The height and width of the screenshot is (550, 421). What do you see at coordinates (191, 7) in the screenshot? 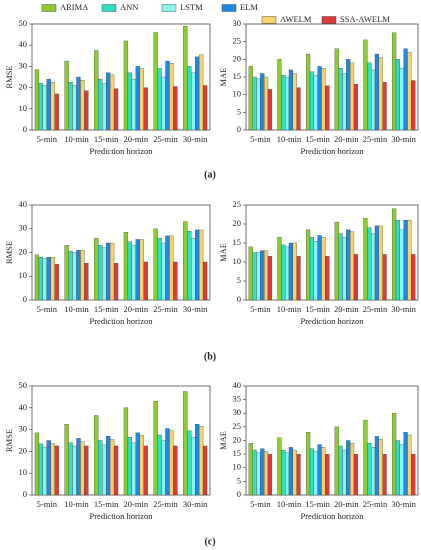
I see `legend-label: LSTM` at bounding box center [191, 7].